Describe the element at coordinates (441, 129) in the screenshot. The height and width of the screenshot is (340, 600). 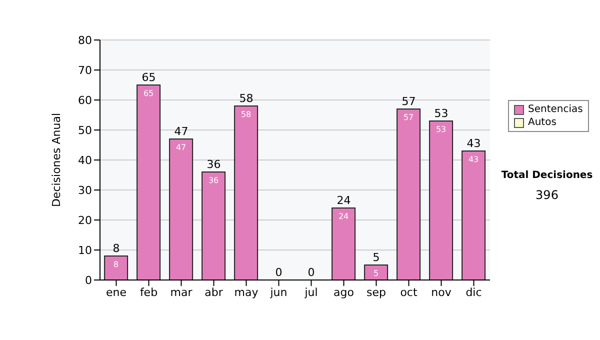
I see `data-label: 53` at that location.